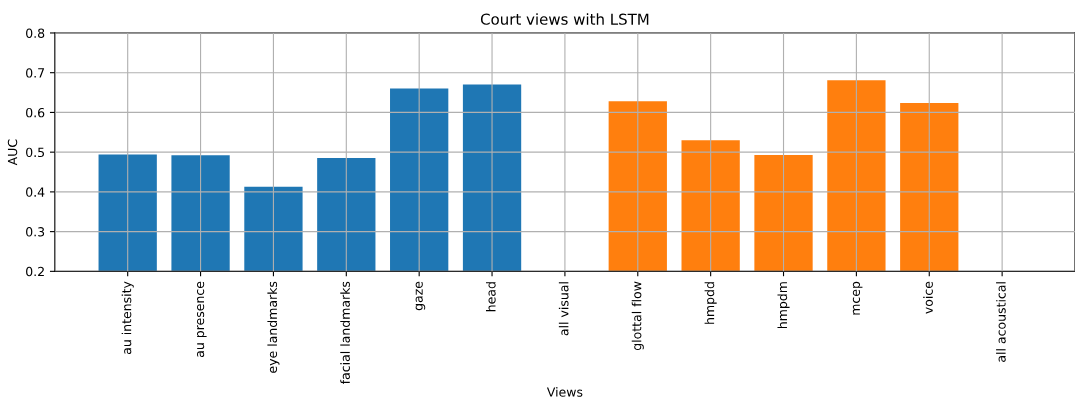 The width and height of the screenshot is (1075, 402). What do you see at coordinates (35, 73) in the screenshot?
I see `y-tick-label: 0.7` at bounding box center [35, 73].